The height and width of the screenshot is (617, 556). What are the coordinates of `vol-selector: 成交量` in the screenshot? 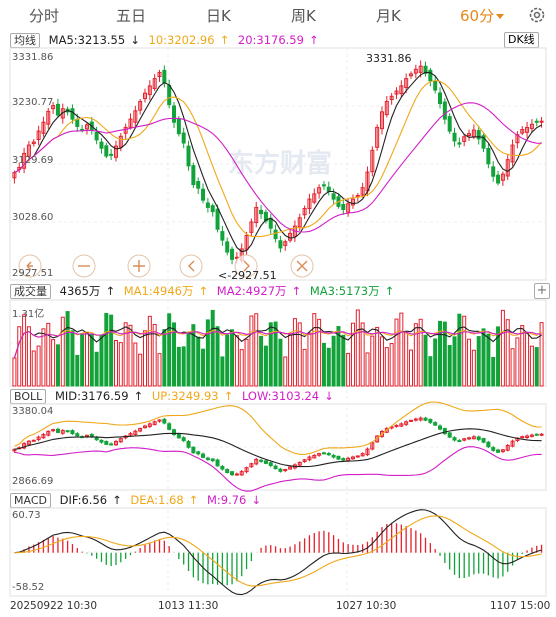 It's located at (30, 291).